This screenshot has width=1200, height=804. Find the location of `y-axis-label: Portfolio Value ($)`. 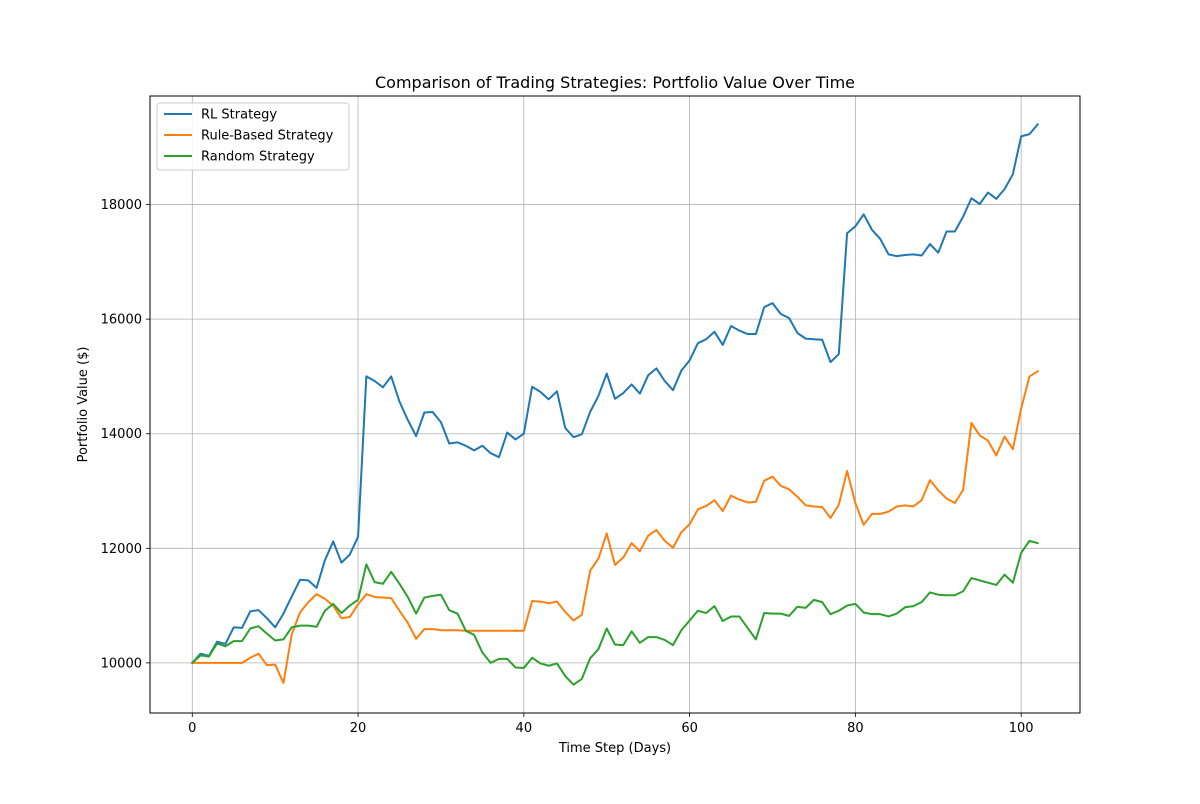

y-axis-label: Portfolio Value ($) is located at coordinates (83, 405).